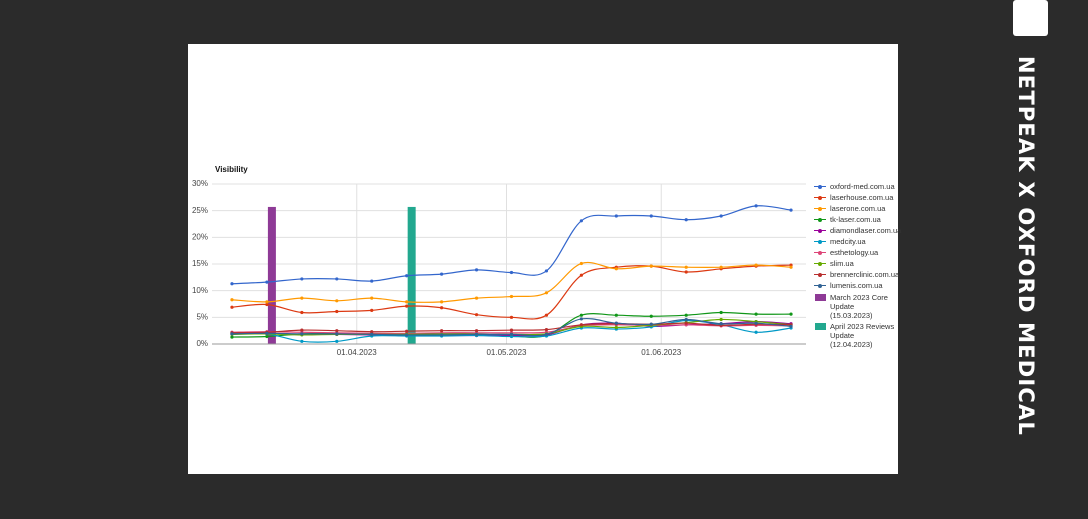 The image size is (1088, 519). Describe the element at coordinates (357, 352) in the screenshot. I see `x-tick-label: 01.04.2023` at that location.